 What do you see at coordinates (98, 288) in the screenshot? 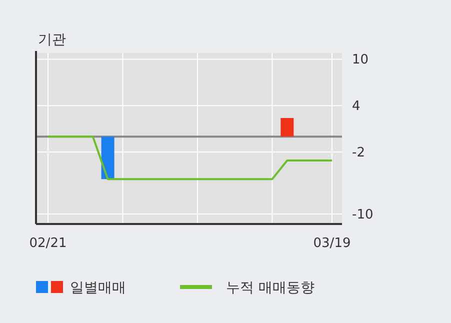
I see `legend-label: 일별매매` at bounding box center [98, 288].